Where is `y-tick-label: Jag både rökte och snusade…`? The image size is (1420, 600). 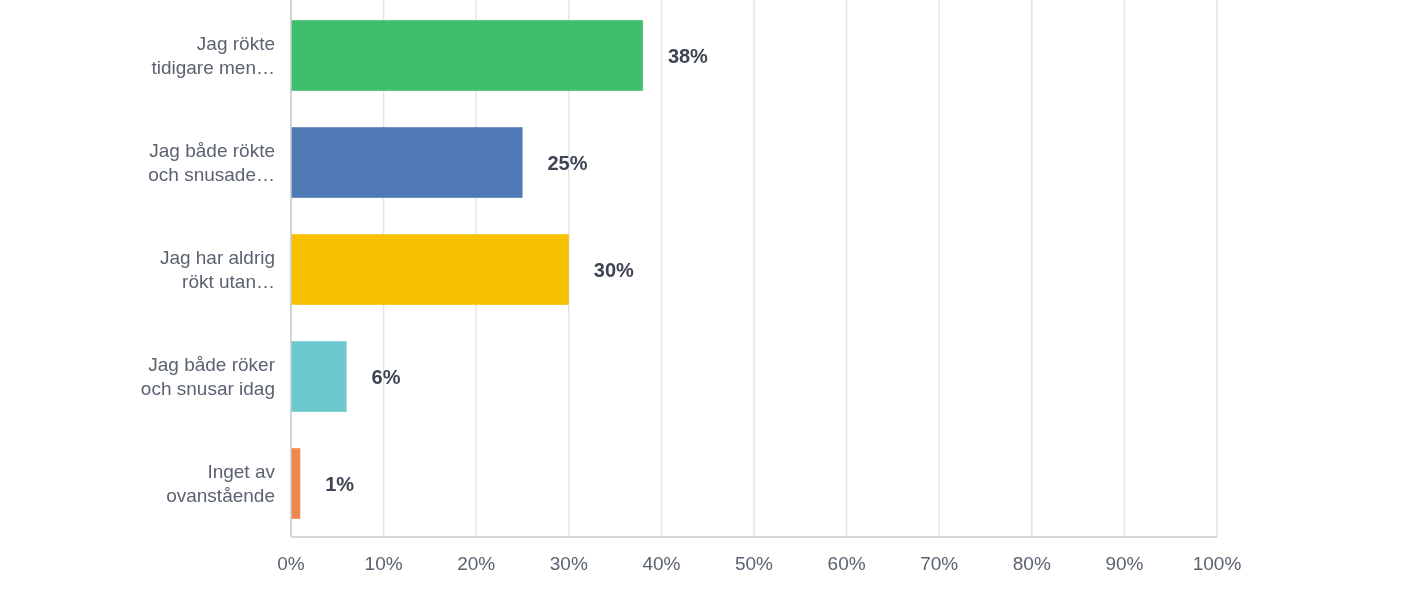 y-tick-label: Jag både rökte och snusade… is located at coordinates (211, 163).